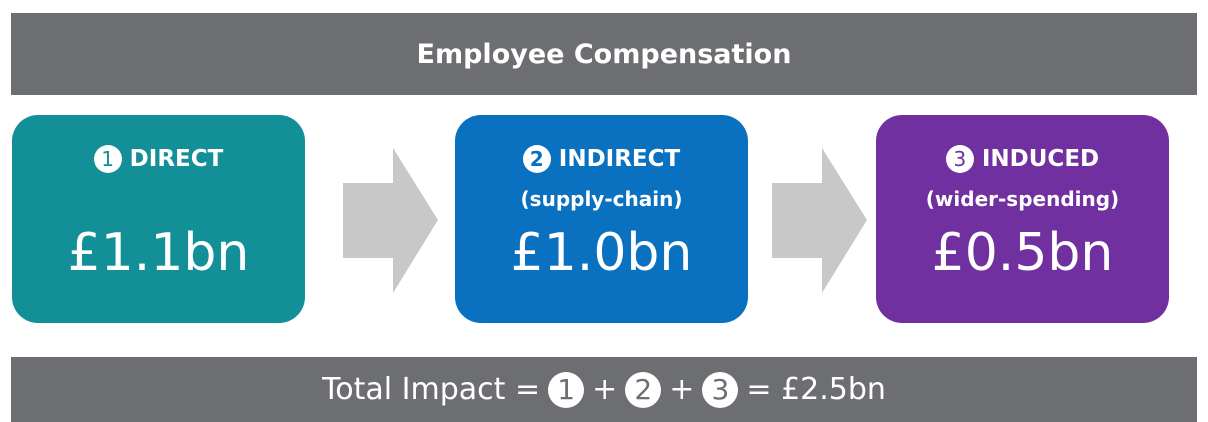 This screenshot has height=422, width=1208. What do you see at coordinates (1022, 219) in the screenshot?
I see `induced-box: 3 INDUCED (wider-spending) £0.5bn` at bounding box center [1022, 219].